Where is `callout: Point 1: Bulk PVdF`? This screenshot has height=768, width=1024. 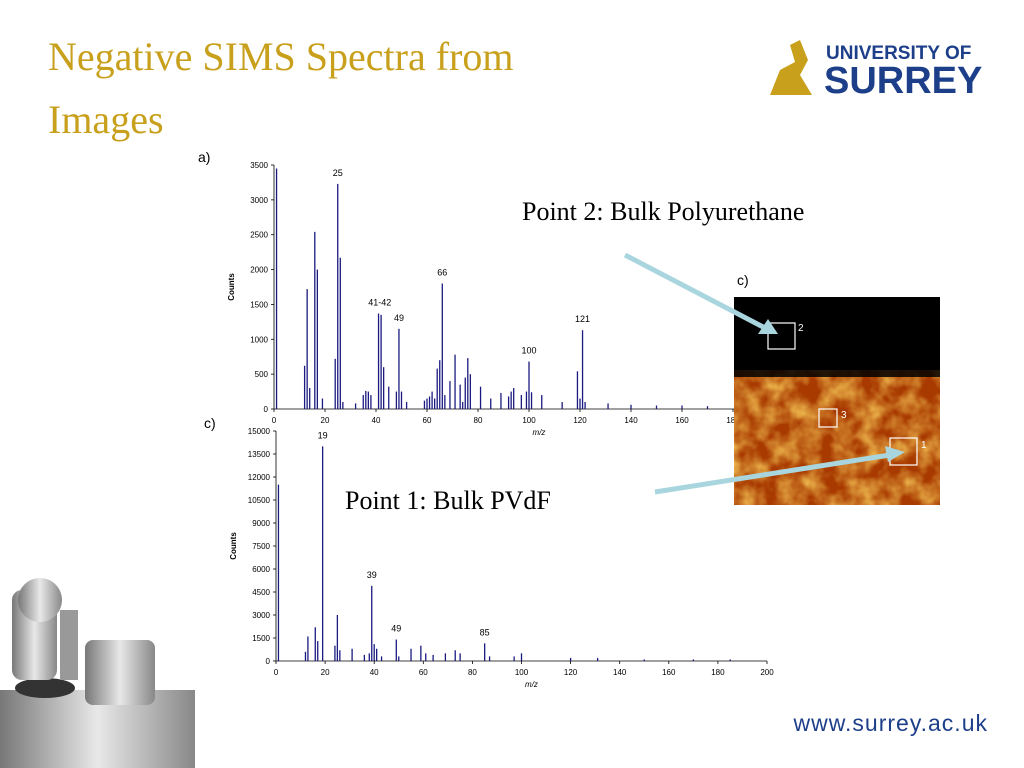
callout: Point 1: Bulk PVdF is located at coordinates (448, 500).